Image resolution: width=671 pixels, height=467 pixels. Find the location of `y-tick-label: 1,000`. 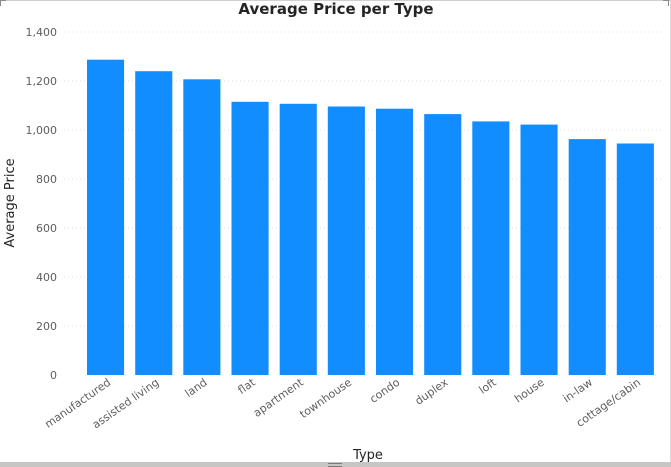

y-tick-label: 1,000 is located at coordinates (42, 130).